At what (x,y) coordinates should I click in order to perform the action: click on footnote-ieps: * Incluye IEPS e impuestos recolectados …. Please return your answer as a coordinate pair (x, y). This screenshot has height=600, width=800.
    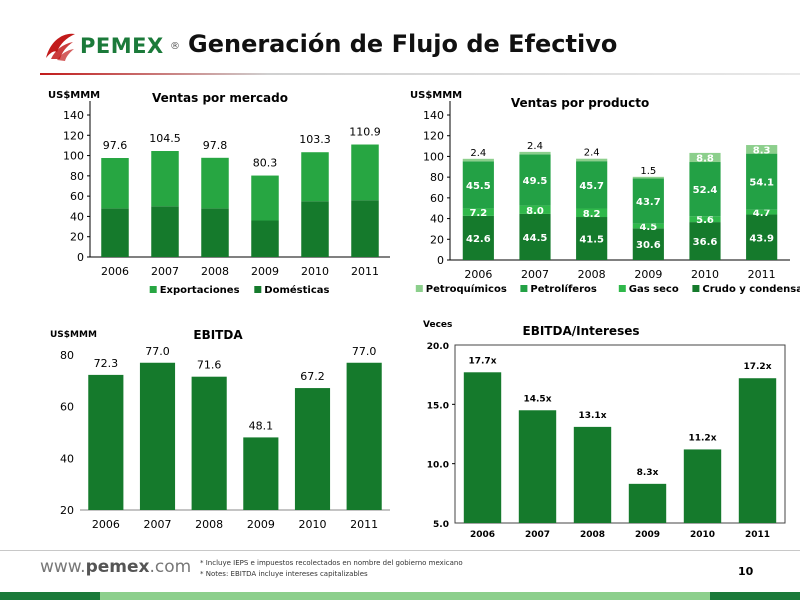
    Looking at the image, I should click on (331, 563).